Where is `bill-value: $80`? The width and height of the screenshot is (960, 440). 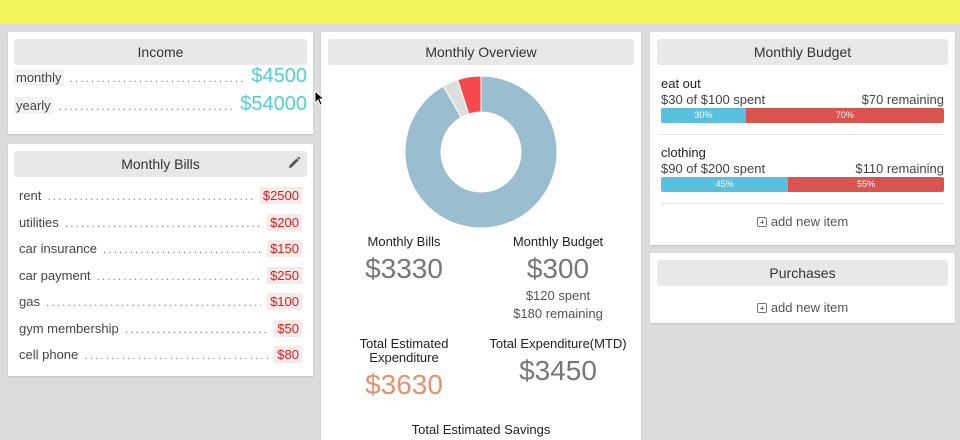
bill-value: $80 is located at coordinates (288, 354).